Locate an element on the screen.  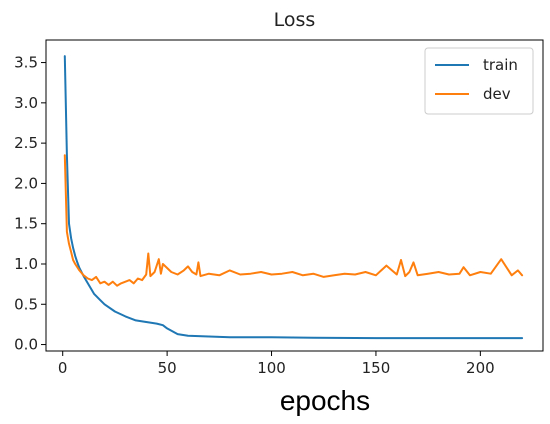
x-tick-label: 50 is located at coordinates (167, 368).